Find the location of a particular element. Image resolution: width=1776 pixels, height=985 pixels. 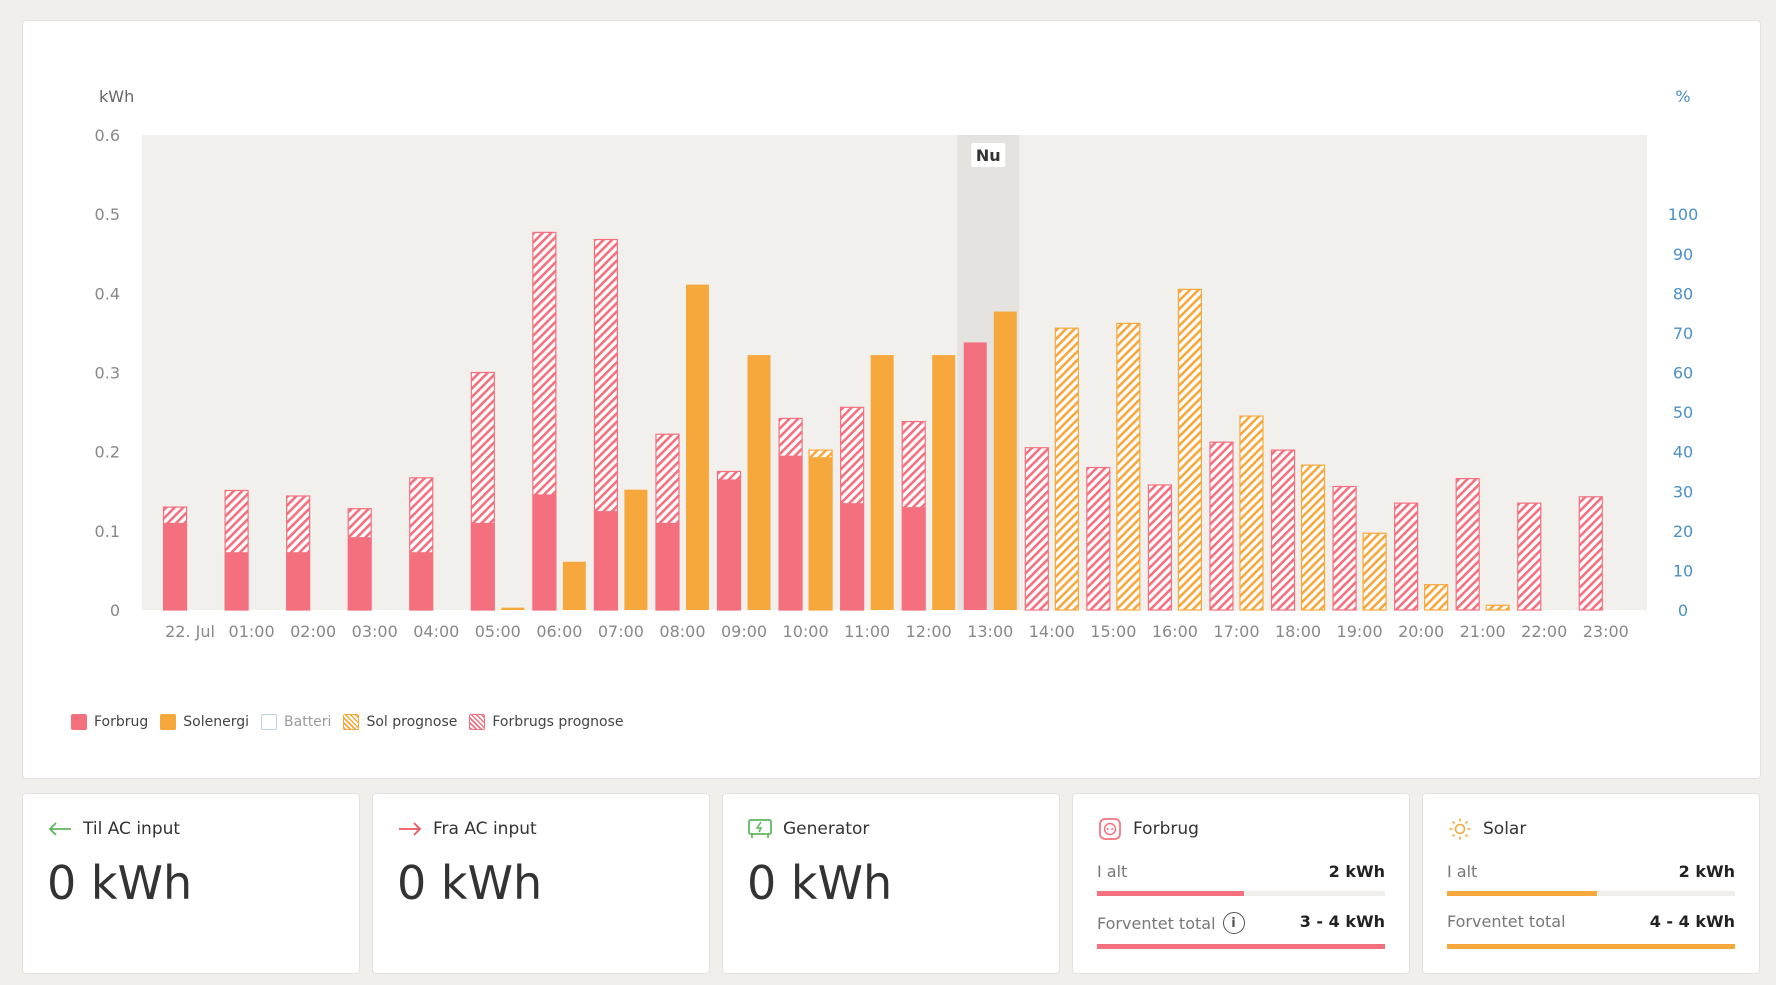

x-tick-label: 22. Jul is located at coordinates (190, 631).